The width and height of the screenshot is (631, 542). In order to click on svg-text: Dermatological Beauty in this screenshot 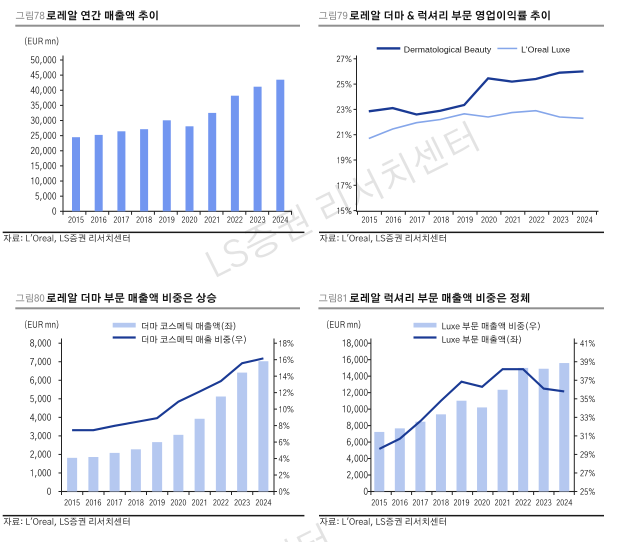, I will do `click(448, 49)`.